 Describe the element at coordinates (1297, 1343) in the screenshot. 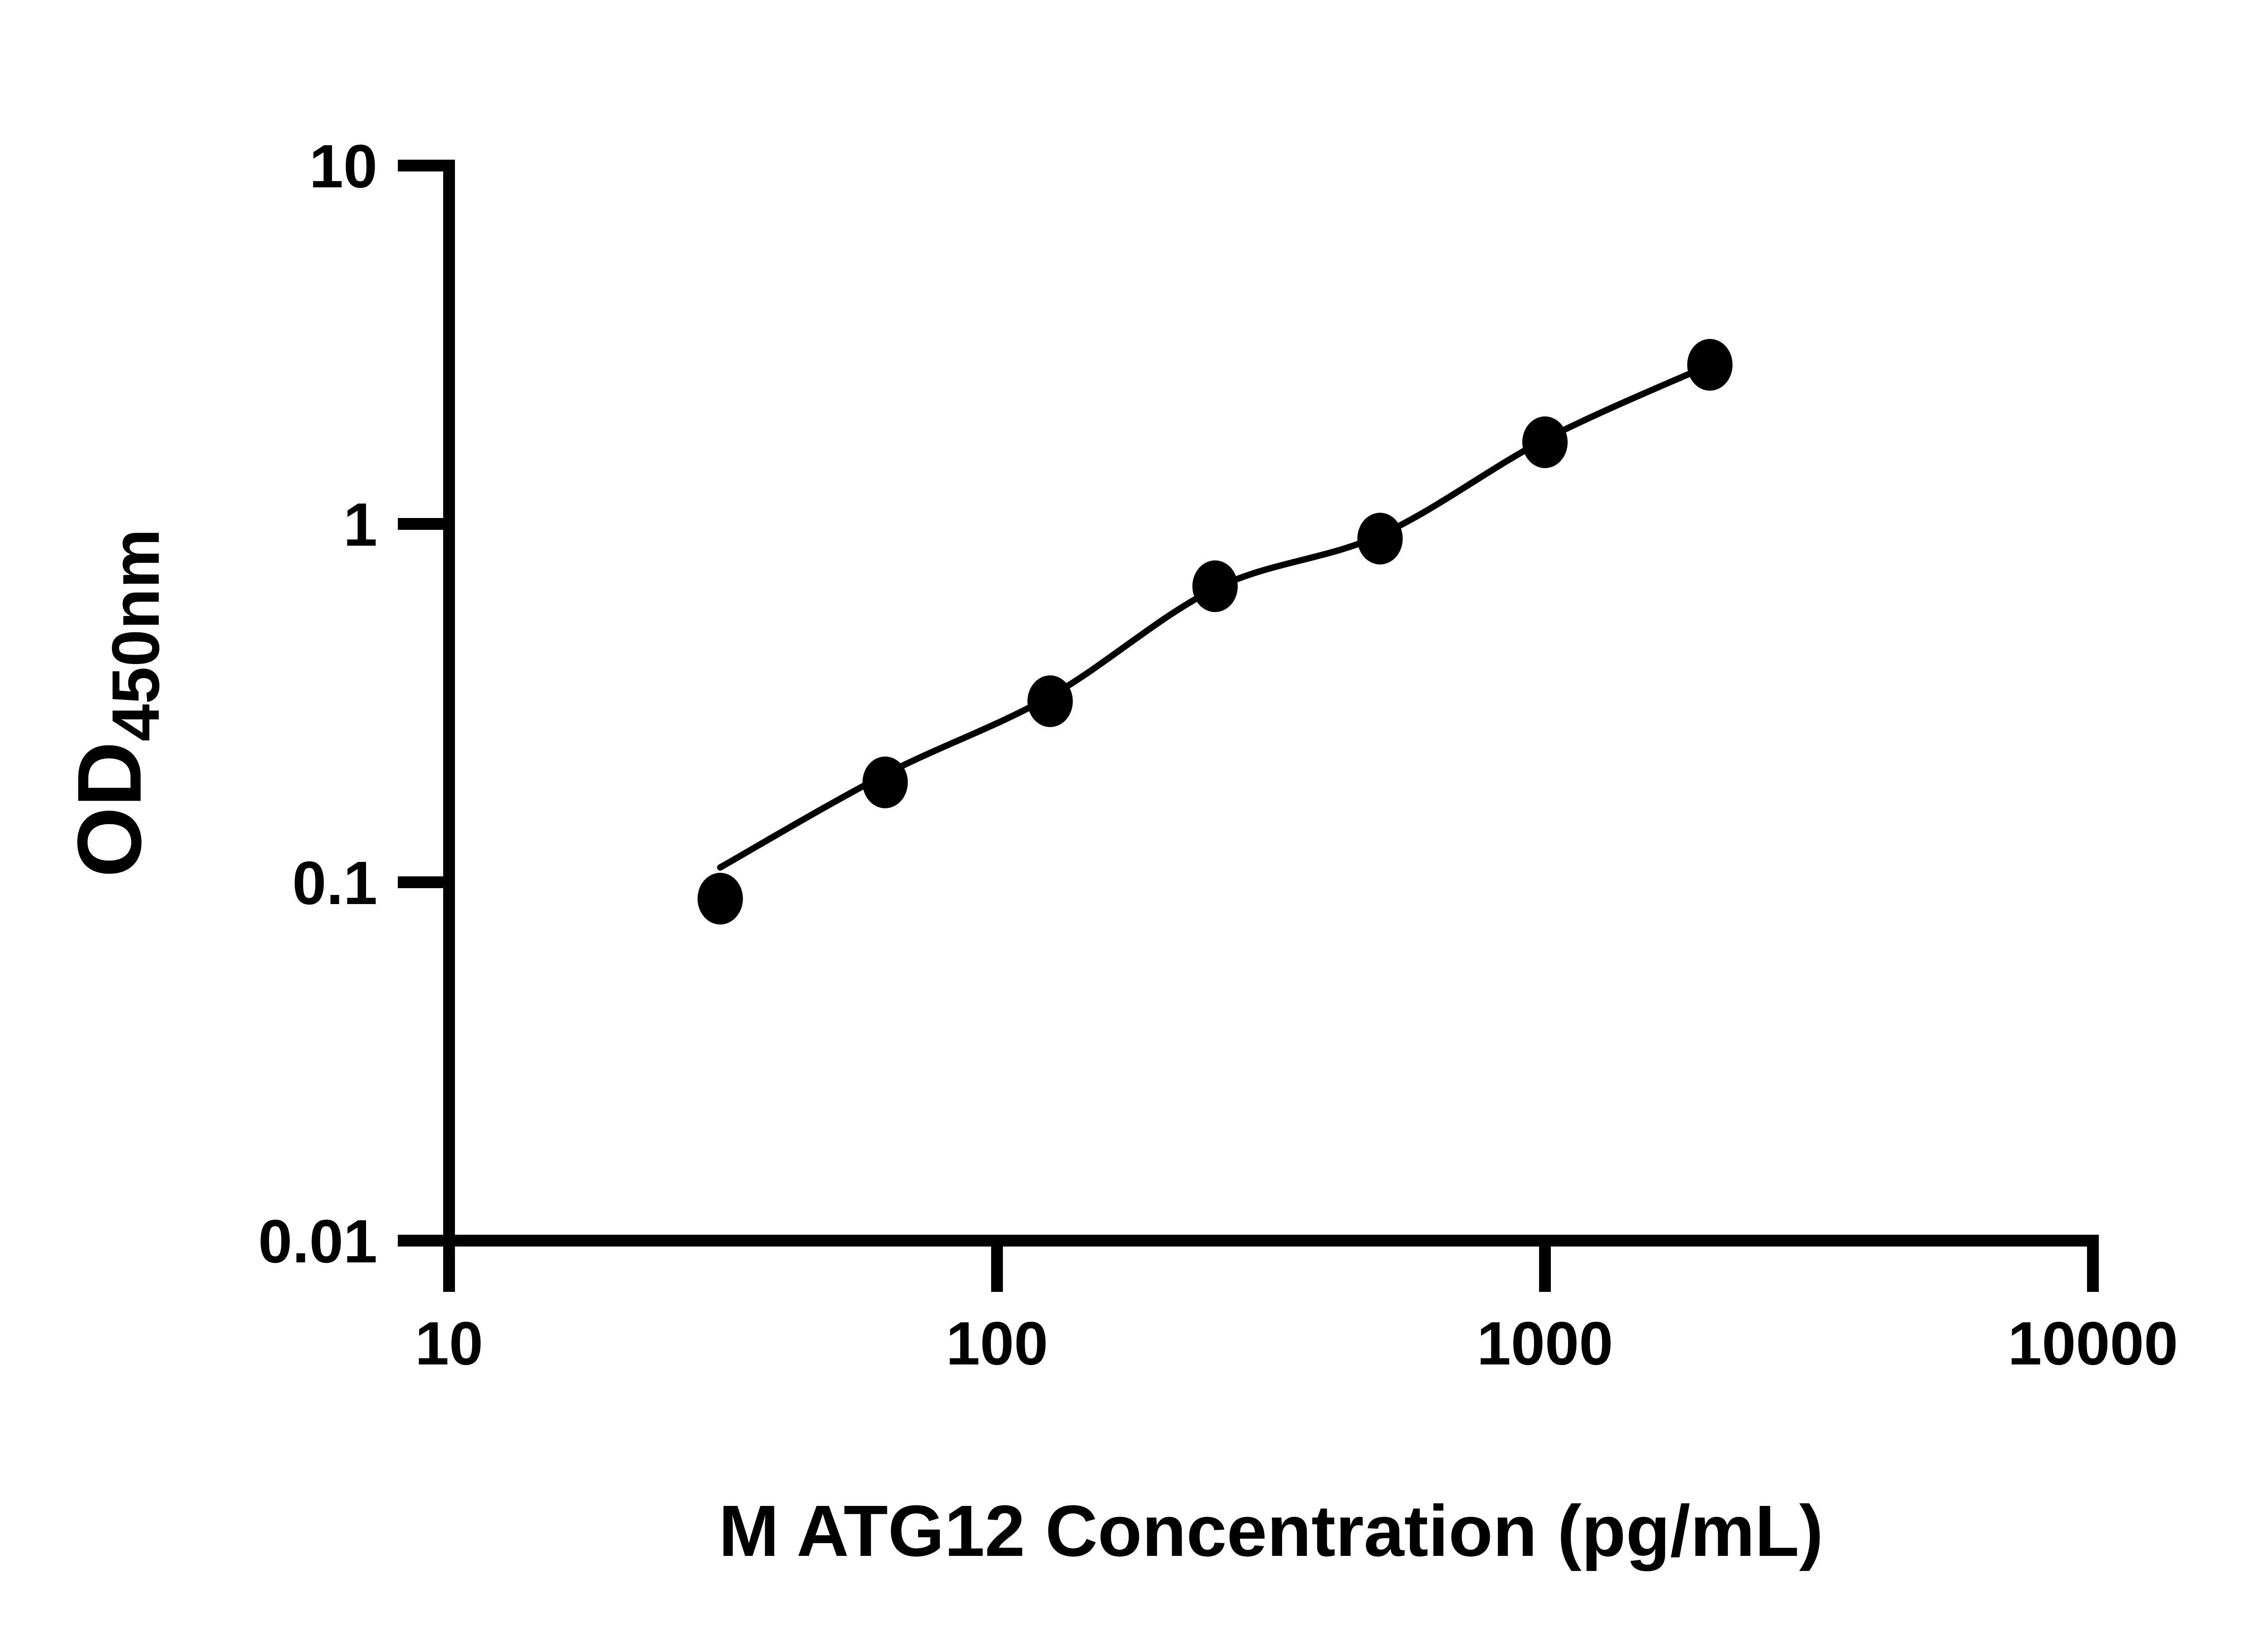

I see `x-axis-tick-labels: 10 100 1000 10000` at that location.